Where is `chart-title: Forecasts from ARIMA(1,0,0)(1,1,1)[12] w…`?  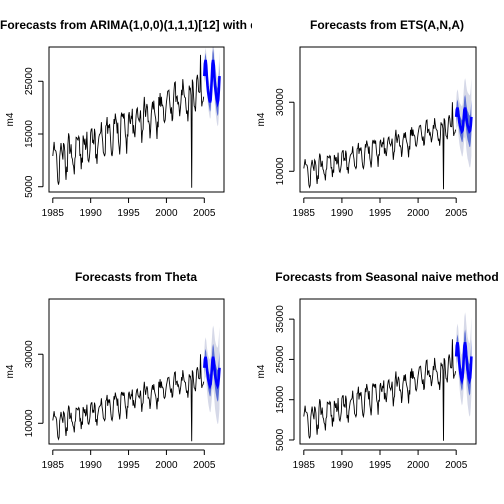 chart-title: Forecasts from ARIMA(1,0,0)(1,1,1)[12] w… is located at coordinates (137, 25).